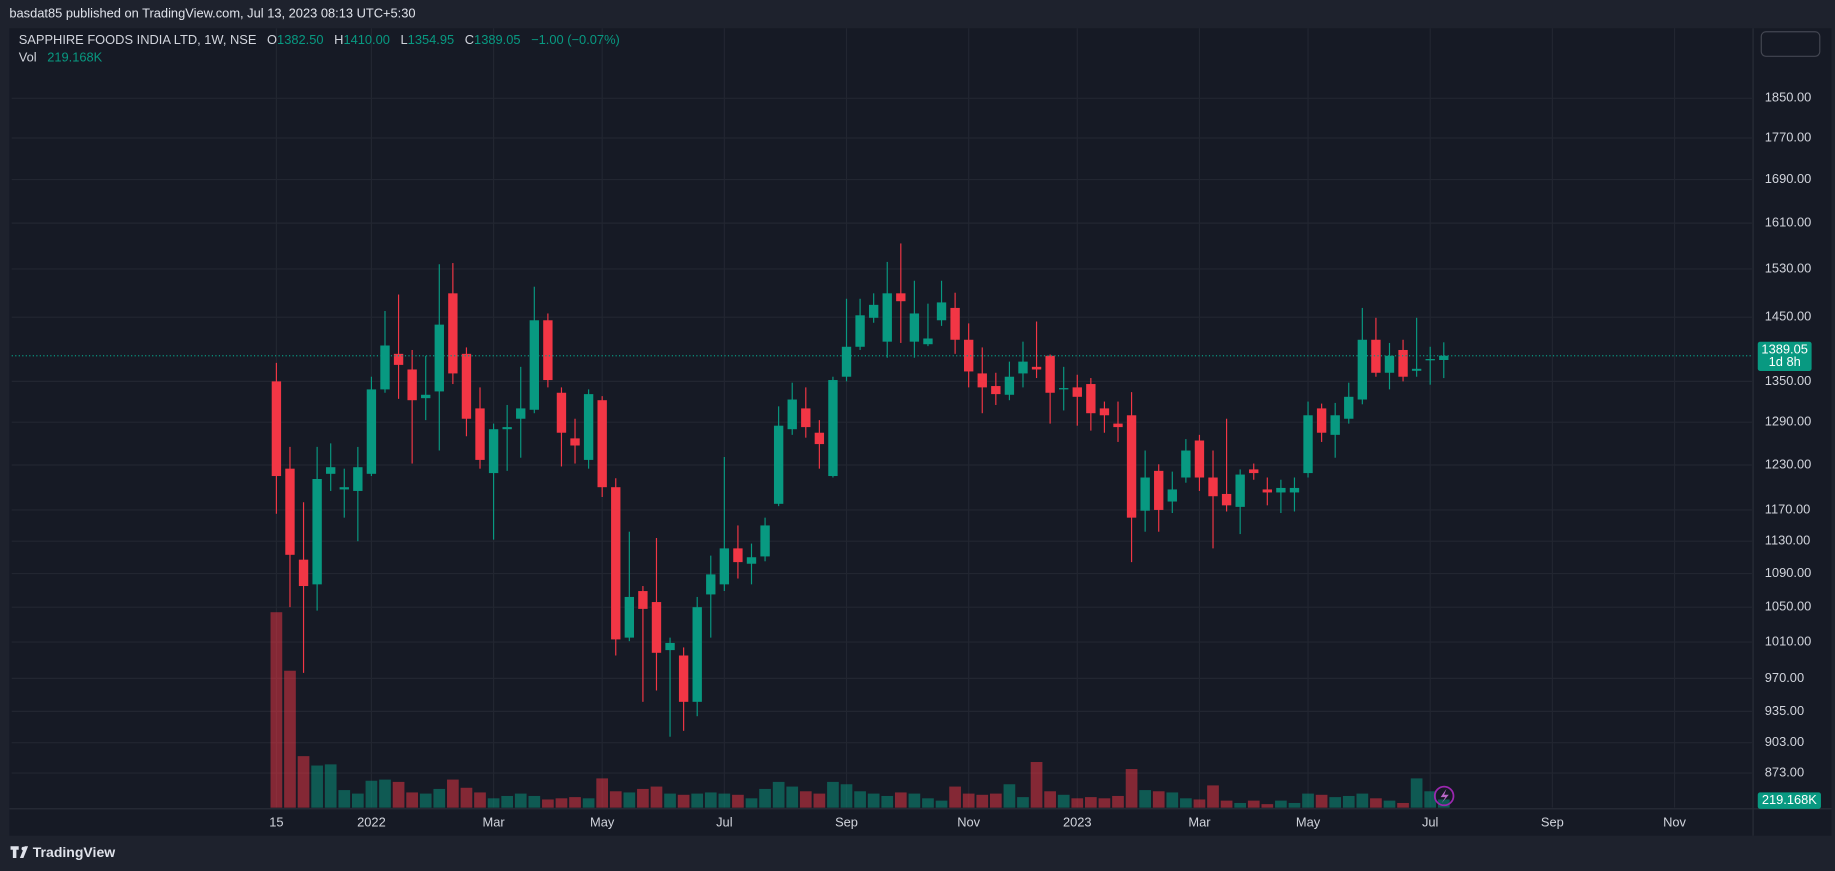 The height and width of the screenshot is (871, 1835). What do you see at coordinates (1788, 463) in the screenshot?
I see `y-tick-label: 1230.00` at bounding box center [1788, 463].